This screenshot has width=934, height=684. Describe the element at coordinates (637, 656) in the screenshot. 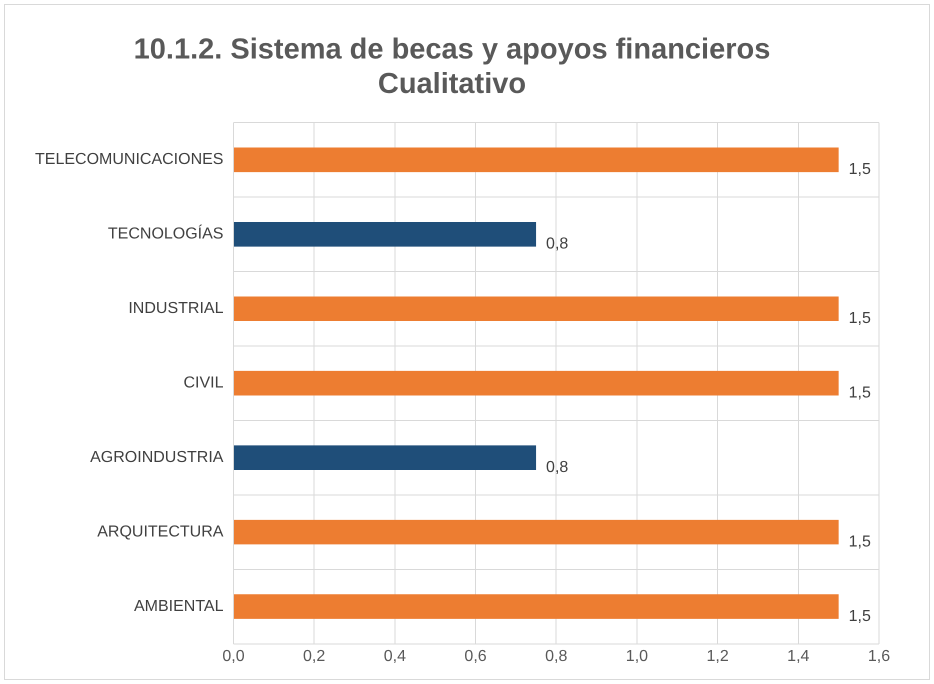

I see `x-tick-label: 1,0` at that location.